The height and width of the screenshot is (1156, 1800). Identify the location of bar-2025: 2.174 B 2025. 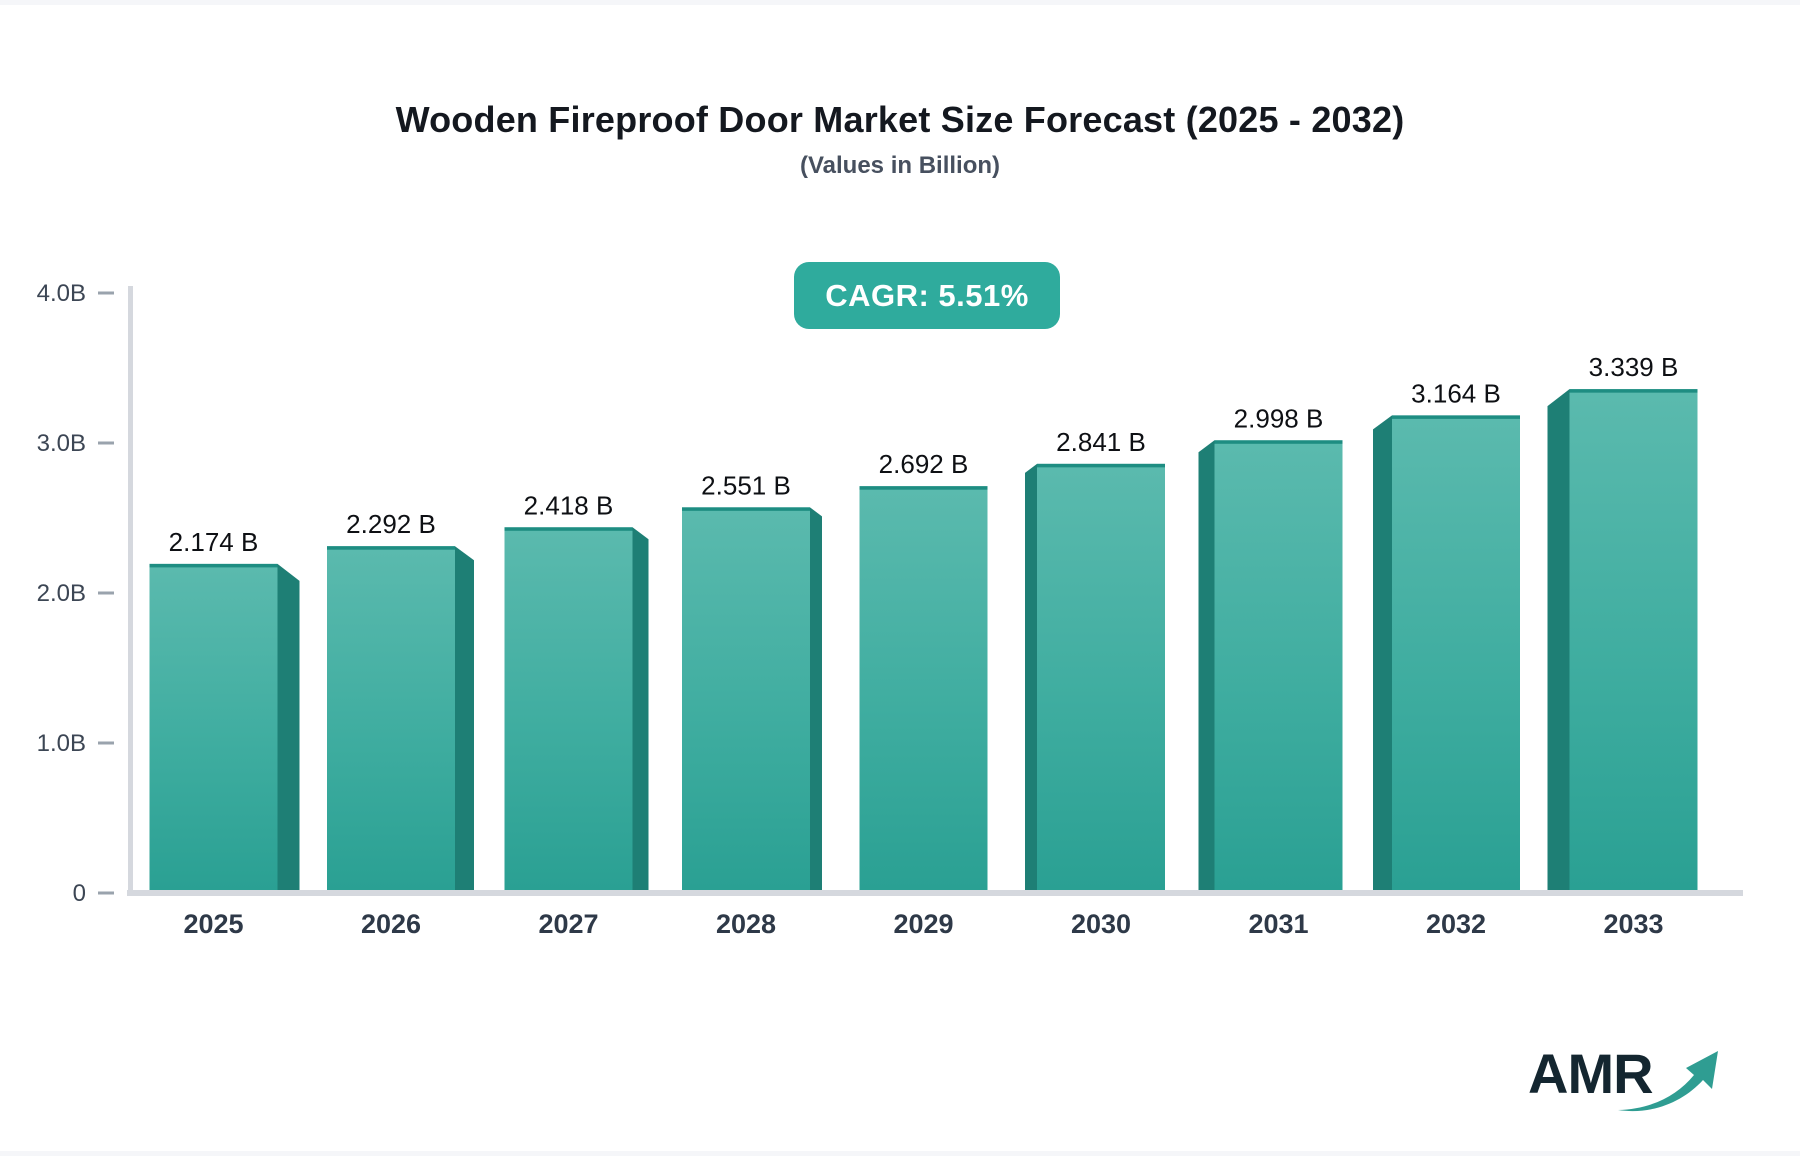
(224, 733).